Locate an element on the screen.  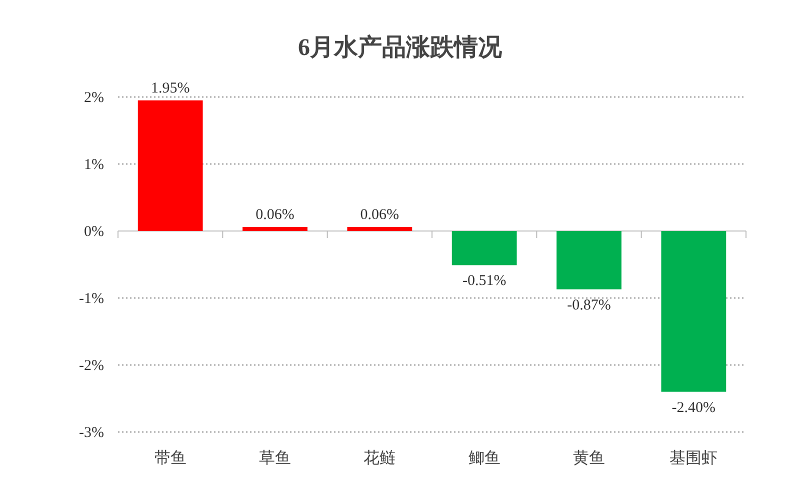
data-label: -0.51% is located at coordinates (484, 281).